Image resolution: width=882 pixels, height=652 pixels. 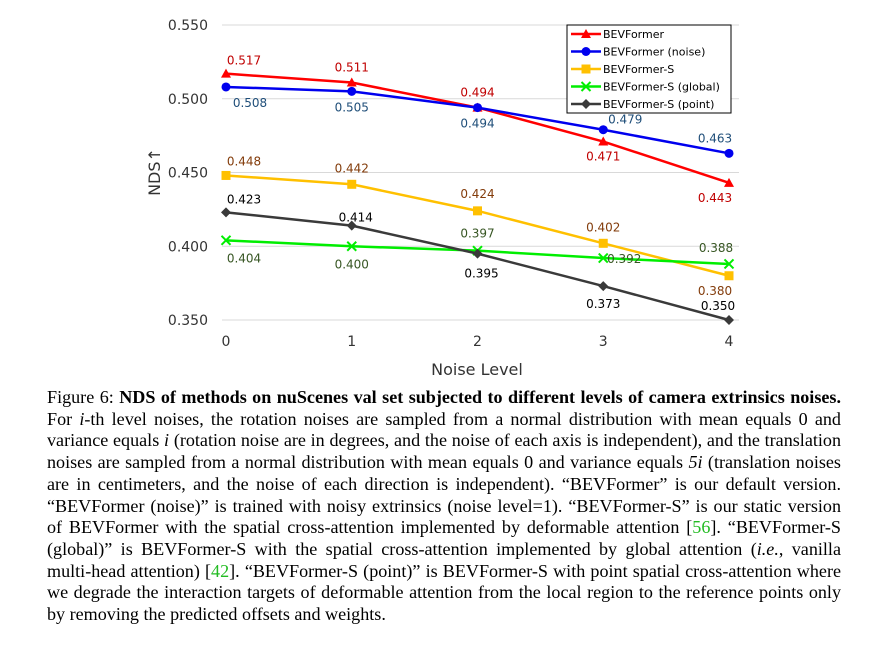 What do you see at coordinates (356, 218) in the screenshot?
I see `data-label: 0.414` at bounding box center [356, 218].